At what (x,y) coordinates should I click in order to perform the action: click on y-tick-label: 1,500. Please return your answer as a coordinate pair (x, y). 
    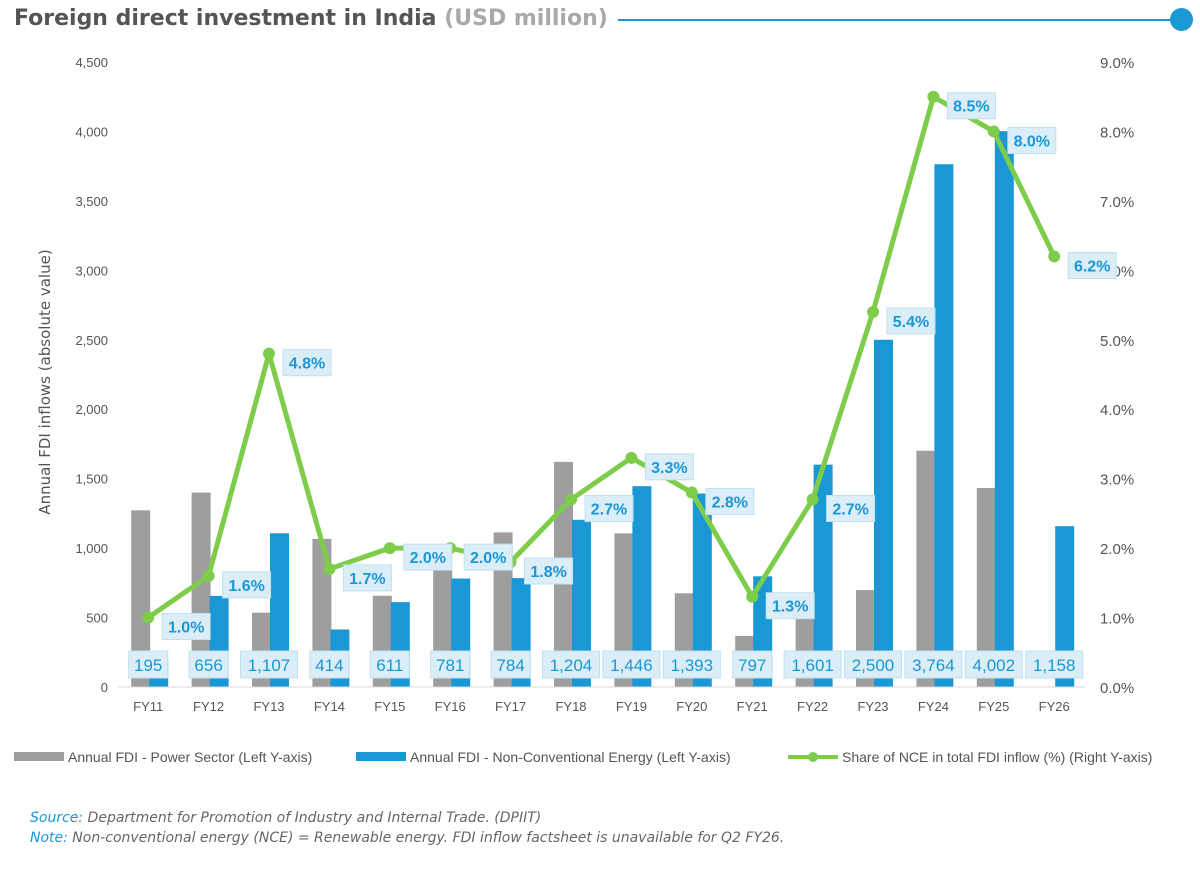
    Looking at the image, I should click on (91, 479).